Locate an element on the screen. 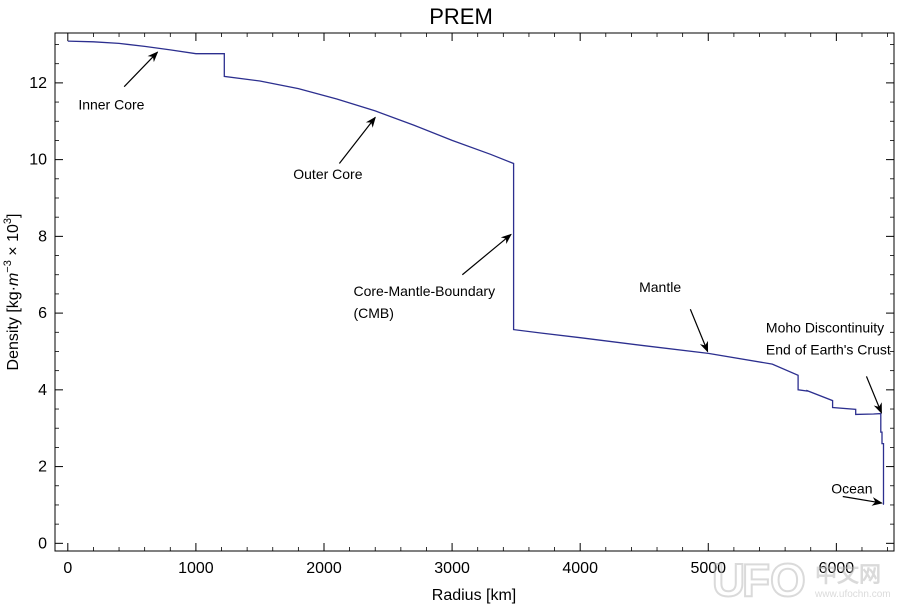 The image size is (919, 606). y-label-m: m is located at coordinates (13, 279).